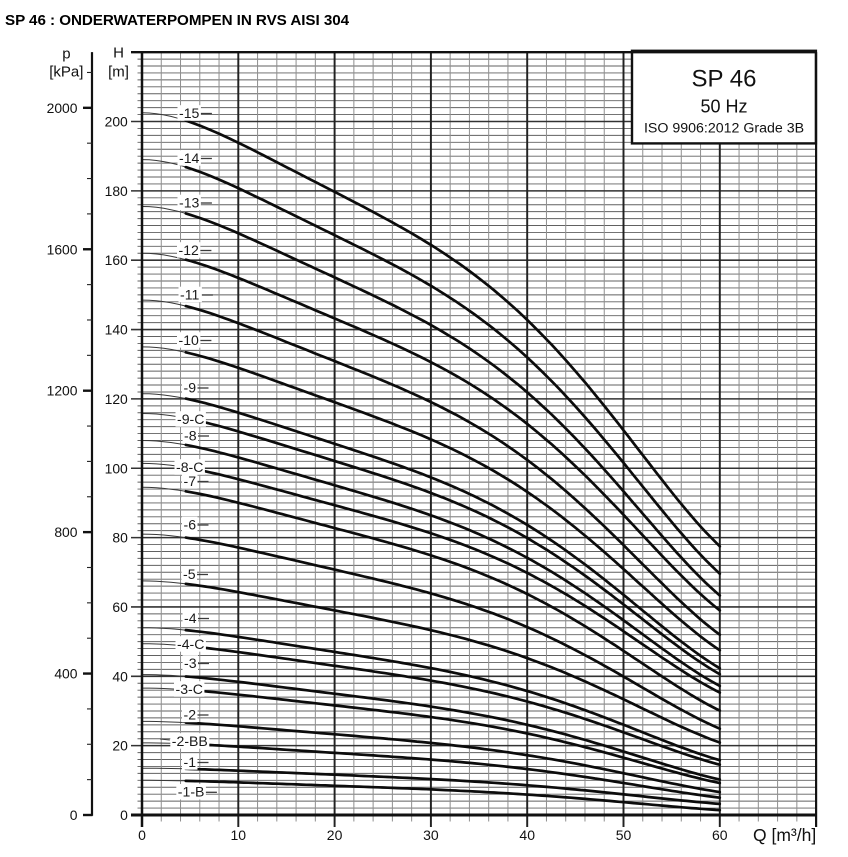  What do you see at coordinates (177, 20) in the screenshot?
I see `svg-text:SP 46 : ONDERWATERPOMPEN IN RV: SP 46 : ONDERWATERPOMPEN IN RVS AISI 304` at bounding box center [177, 20].